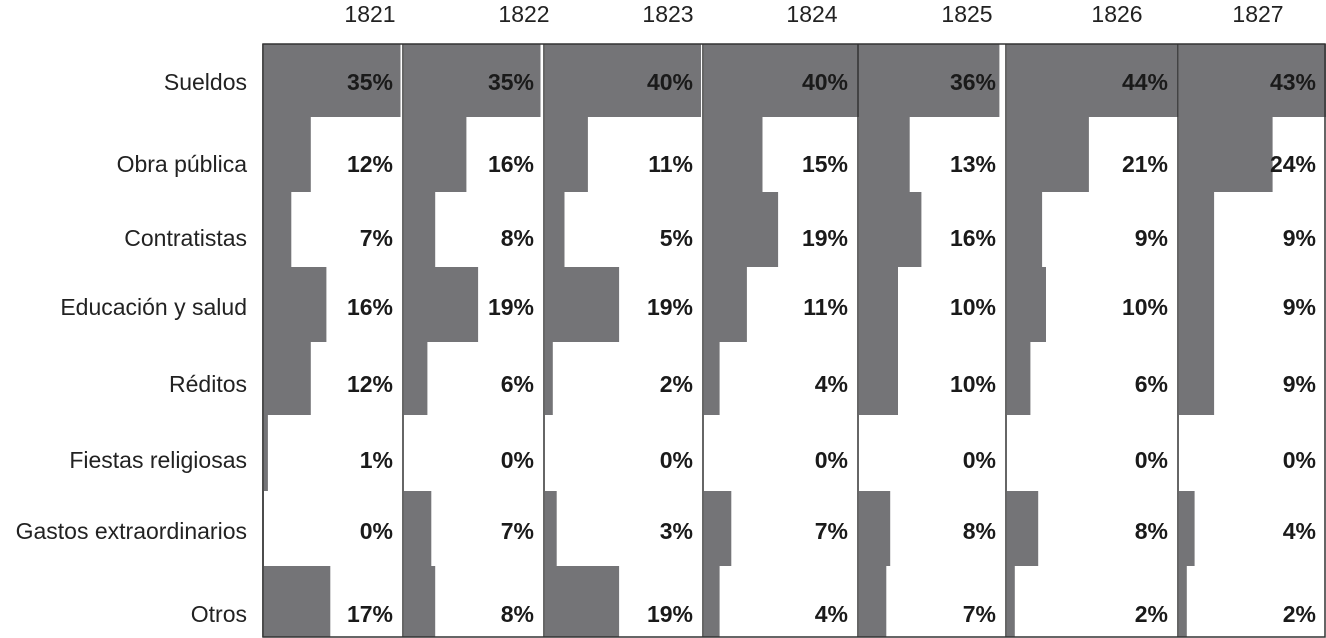 This screenshot has width=1326, height=638. I want to click on category-label-4: Educación y salud, so click(153, 307).